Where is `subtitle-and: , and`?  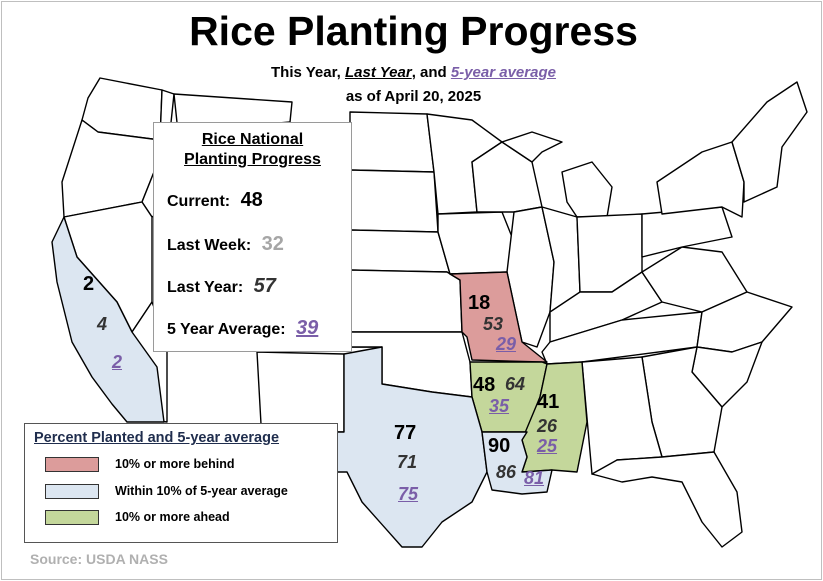
subtitle-and: , and is located at coordinates (429, 72).